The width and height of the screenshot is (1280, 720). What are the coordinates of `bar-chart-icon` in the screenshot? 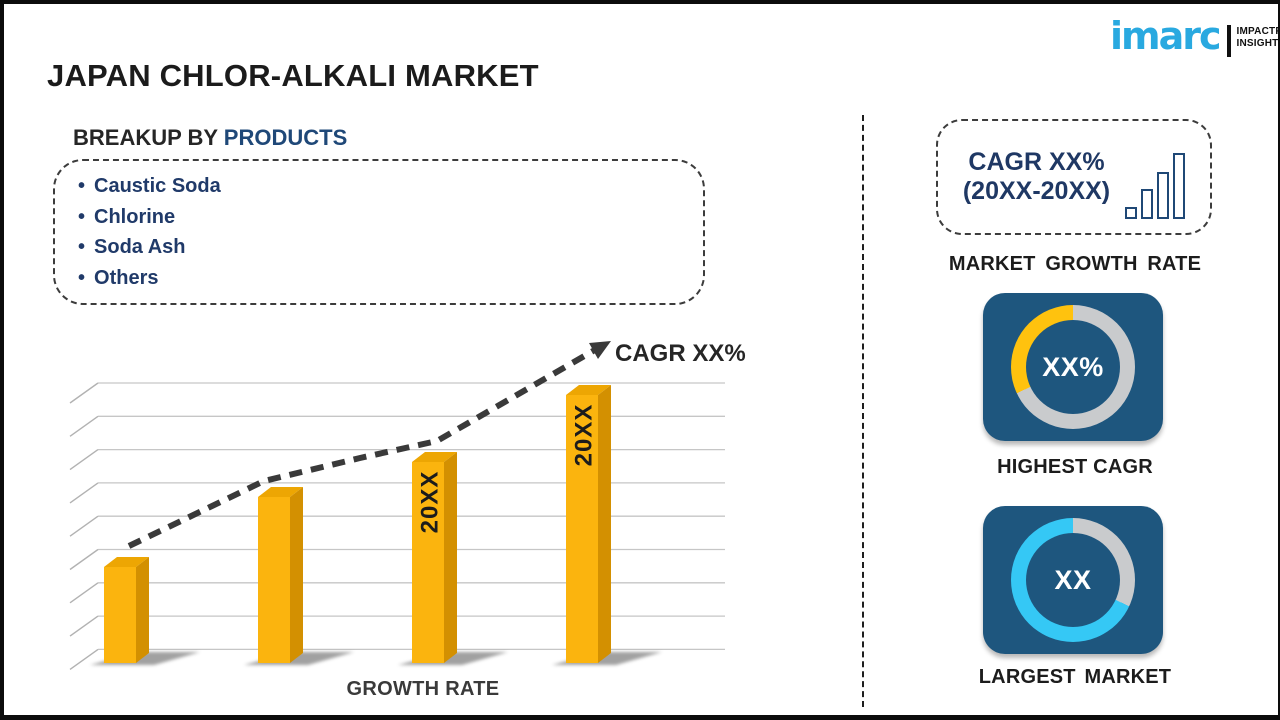 It's located at (1155, 186).